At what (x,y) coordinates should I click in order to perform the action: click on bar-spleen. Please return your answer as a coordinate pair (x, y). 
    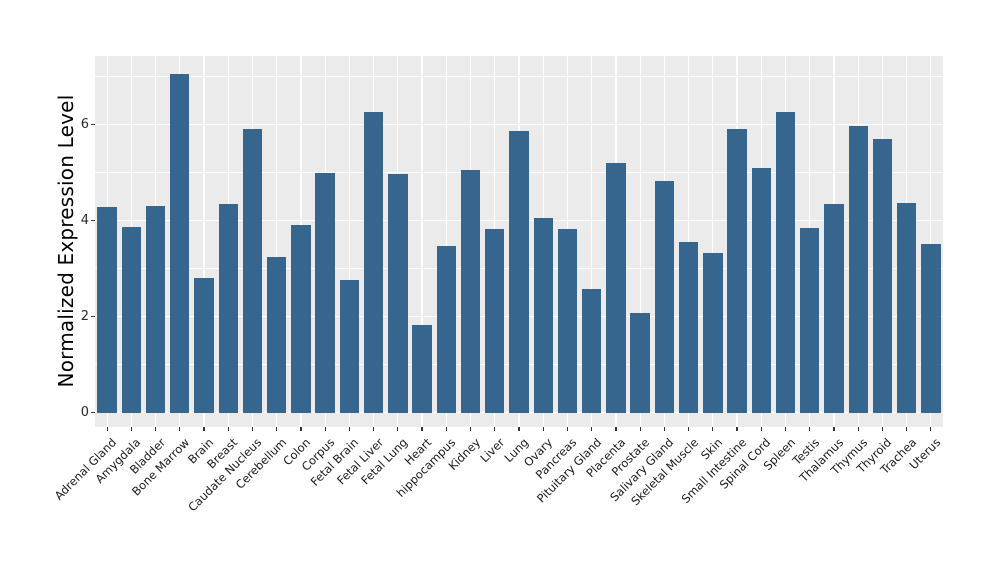
    Looking at the image, I should click on (785, 262).